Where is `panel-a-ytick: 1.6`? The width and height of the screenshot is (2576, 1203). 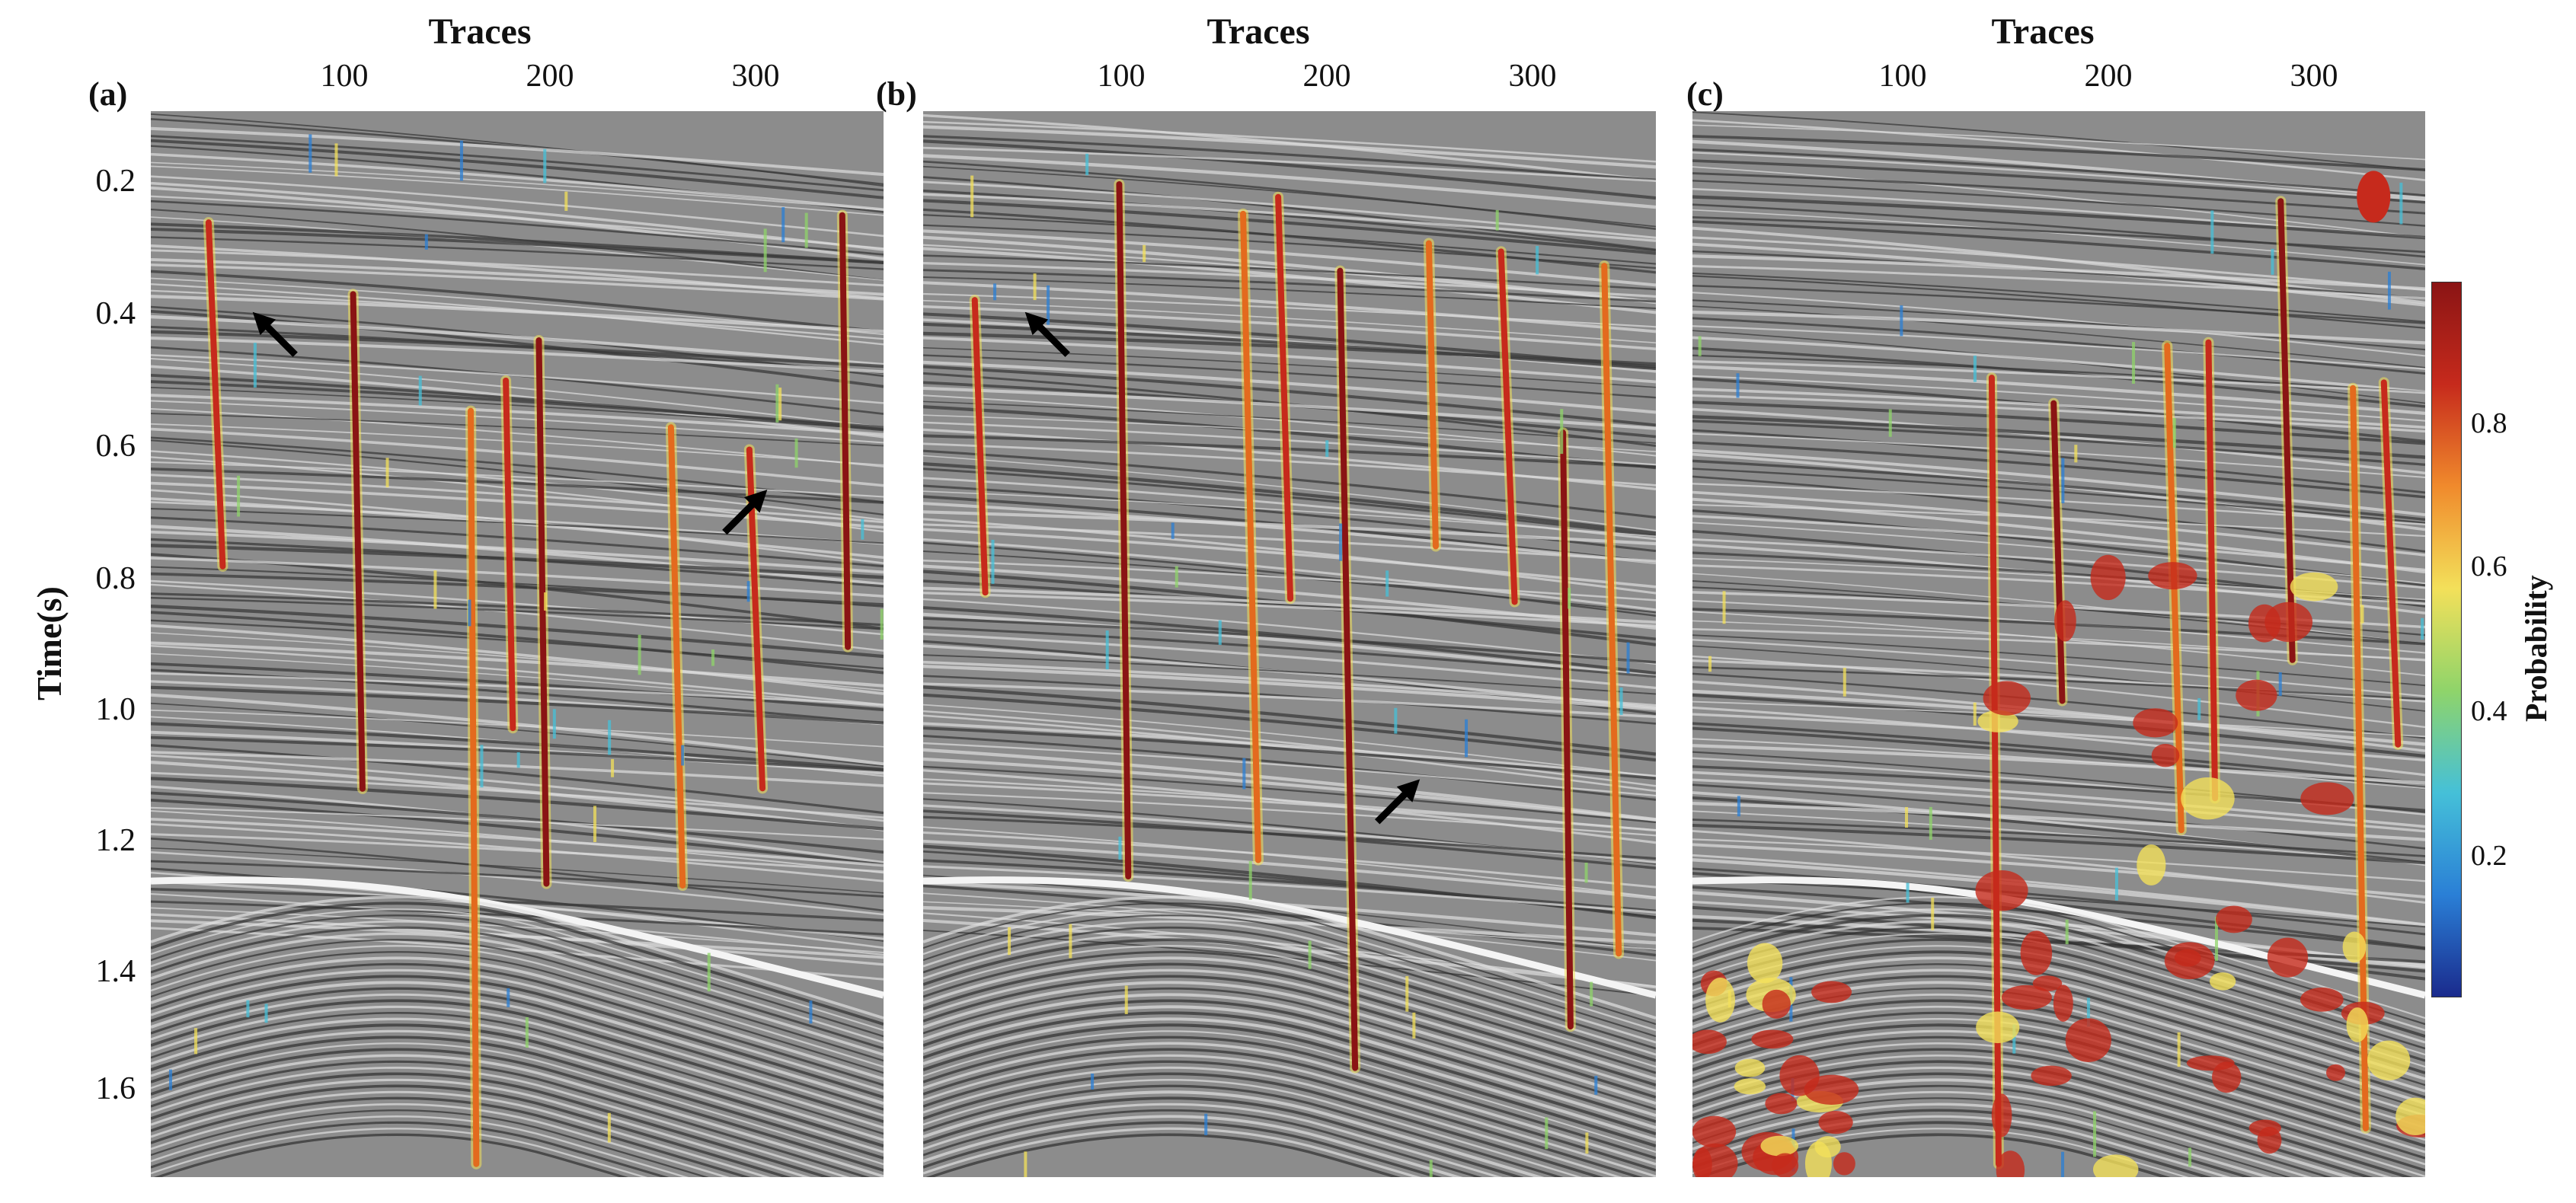
panel-a-ytick: 1.6 is located at coordinates (115, 1088).